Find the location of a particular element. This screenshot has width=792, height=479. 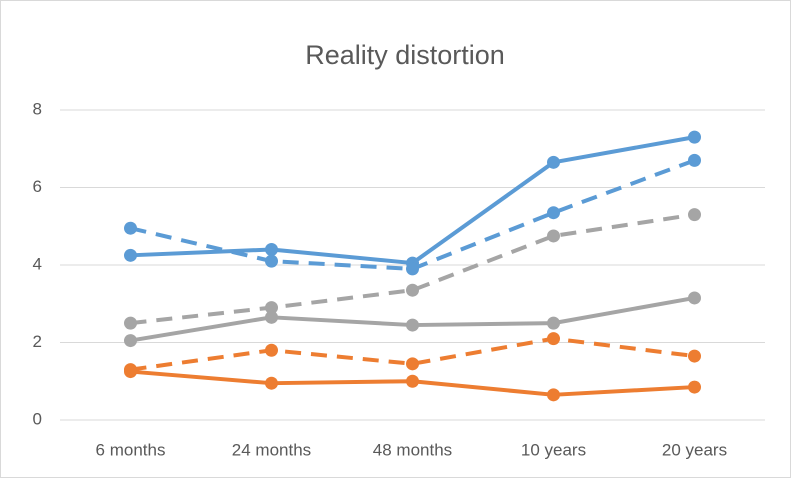

x-tick-label: 6 months is located at coordinates (131, 449).